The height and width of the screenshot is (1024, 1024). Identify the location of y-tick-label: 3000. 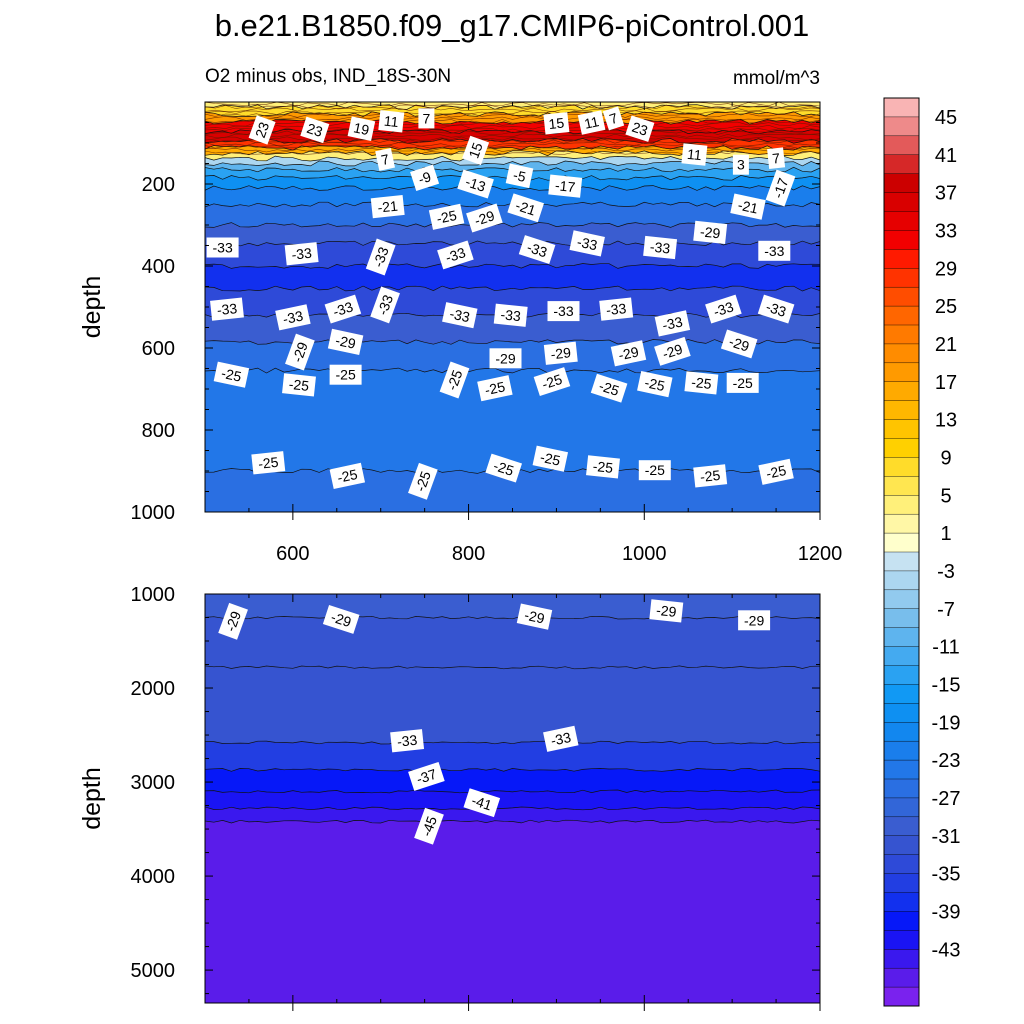
(153, 783).